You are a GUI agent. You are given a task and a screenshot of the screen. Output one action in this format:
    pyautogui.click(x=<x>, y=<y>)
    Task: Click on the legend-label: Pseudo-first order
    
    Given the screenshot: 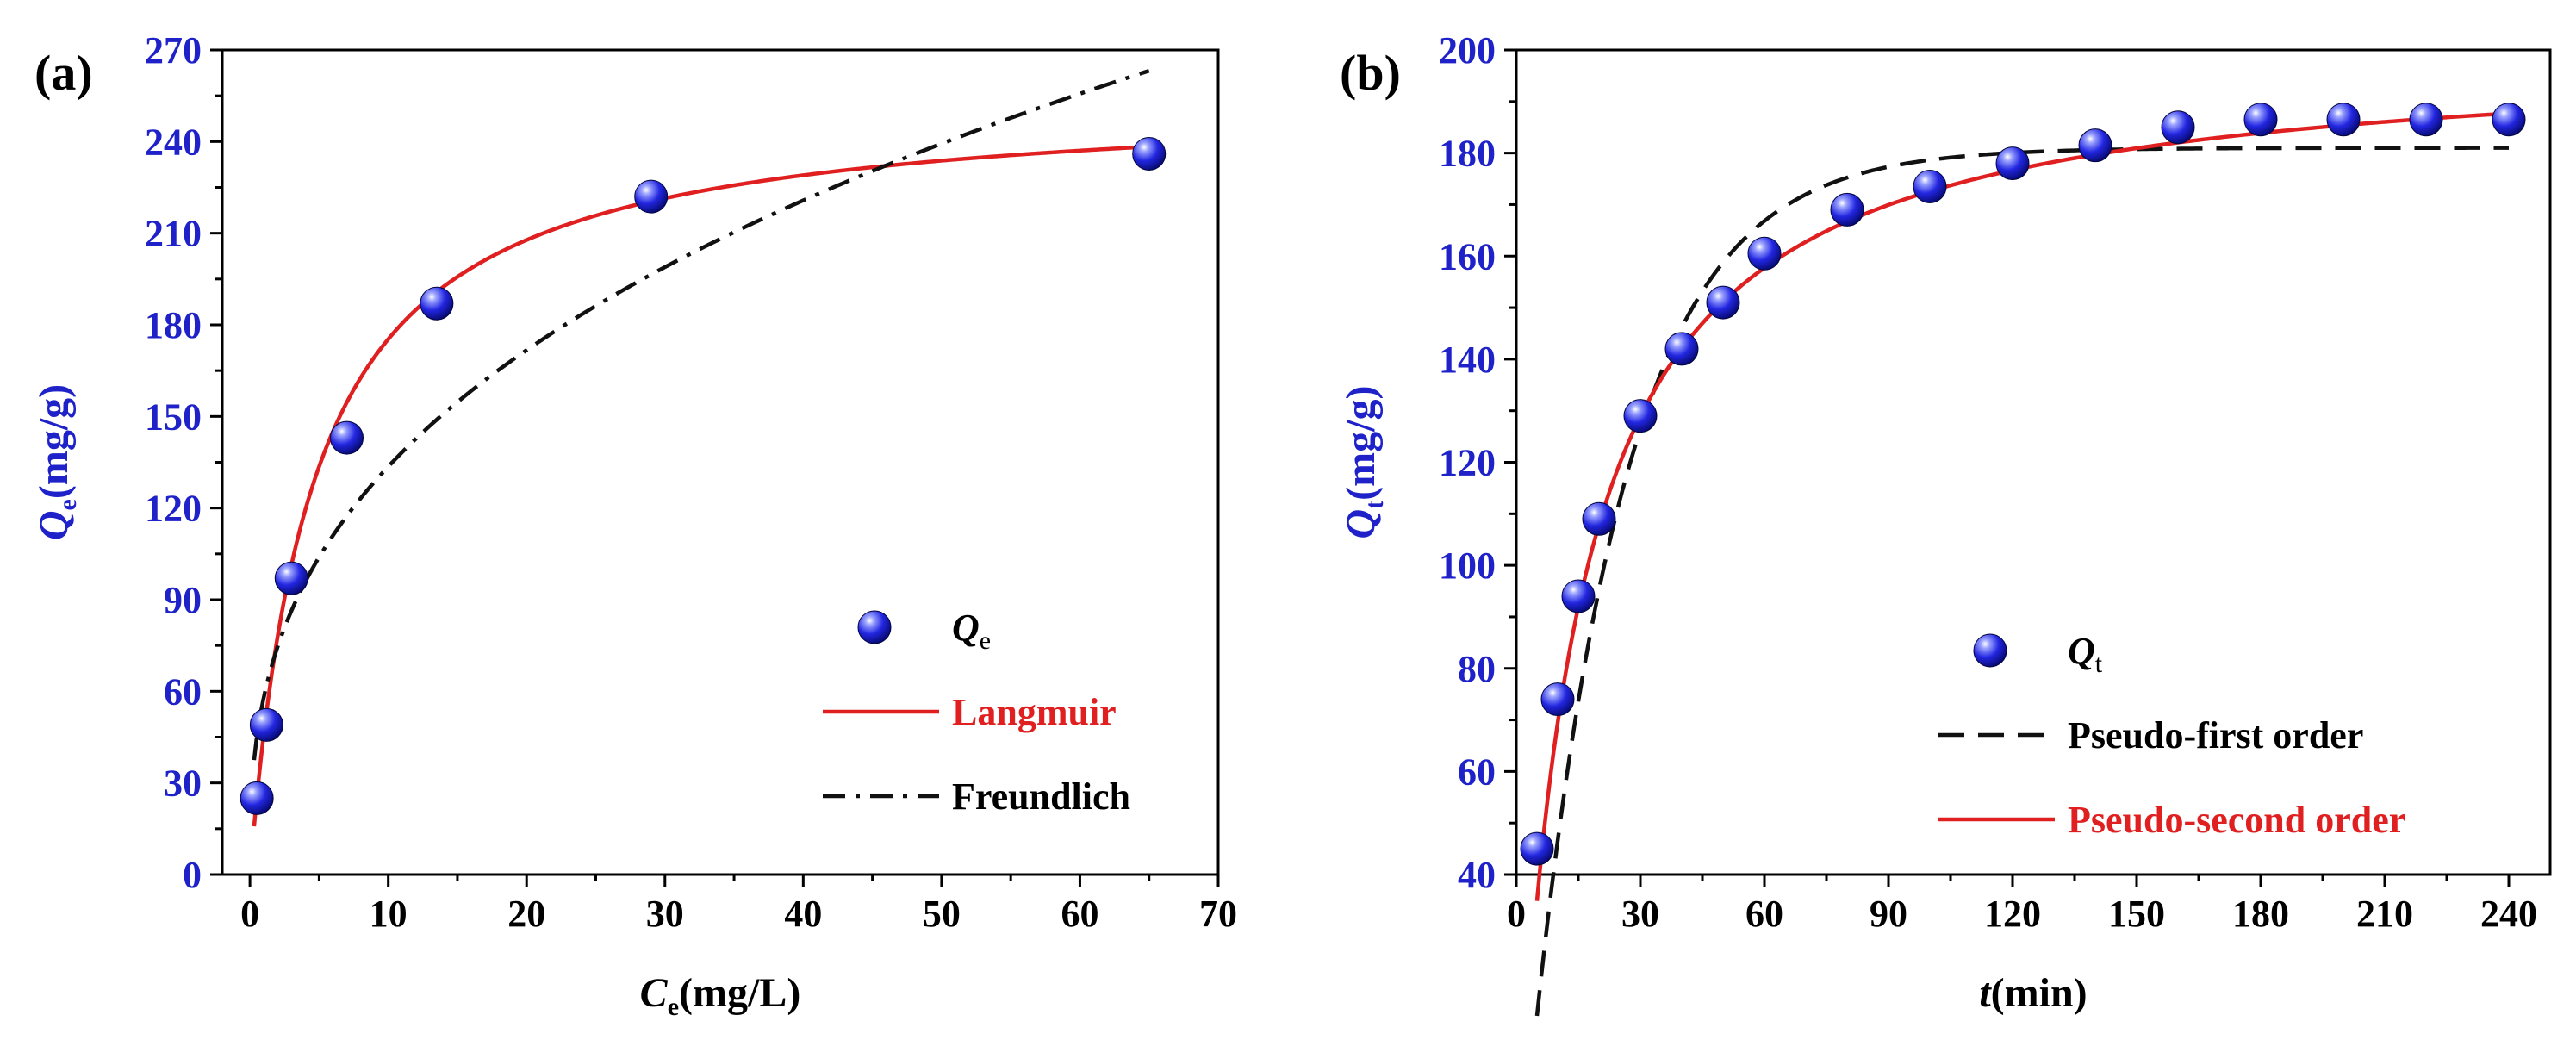 What is the action you would take?
    pyautogui.click(x=2215, y=735)
    